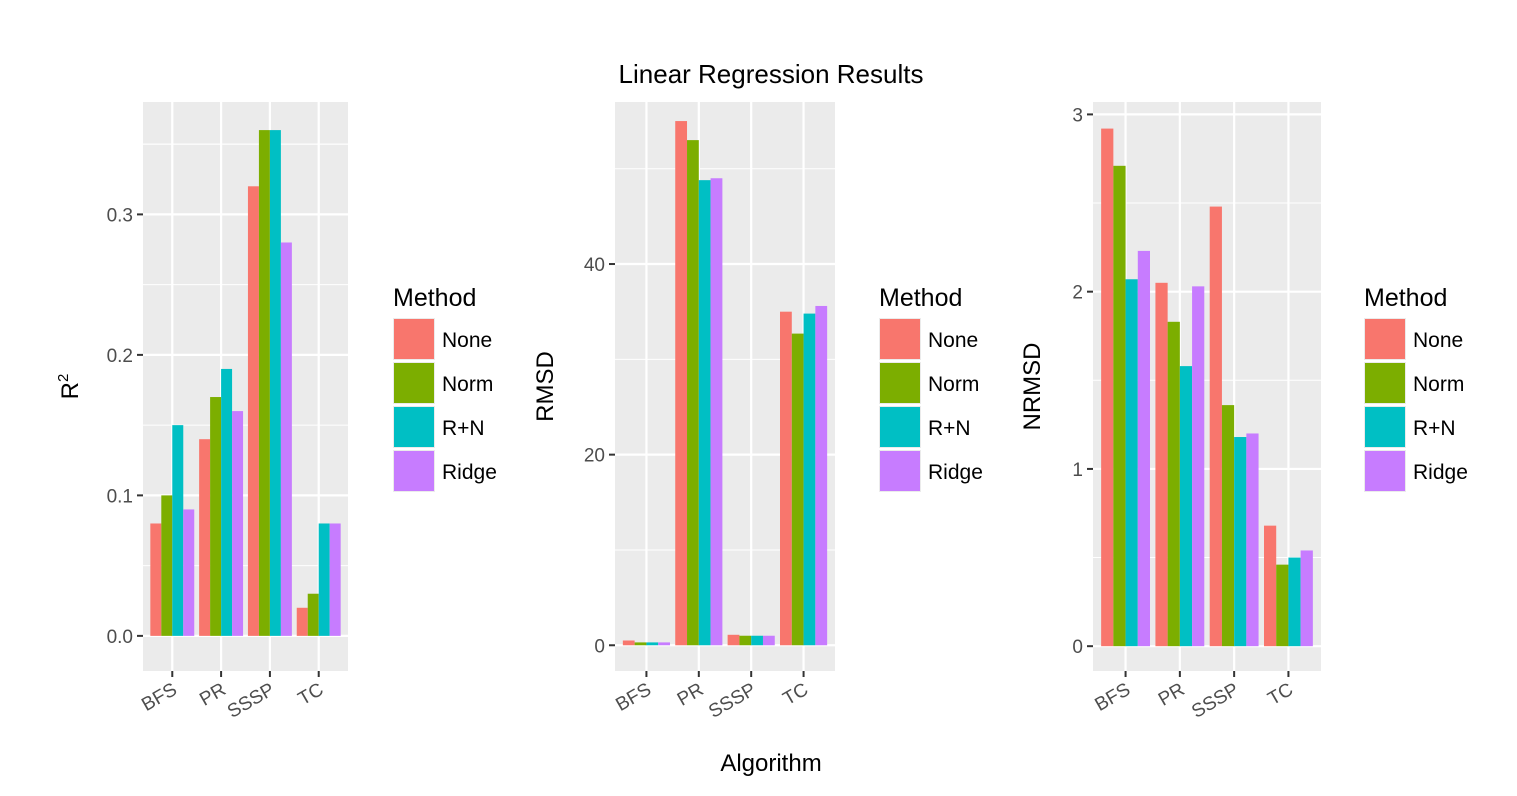 Image resolution: width=1517 pixels, height=796 pixels. What do you see at coordinates (120, 496) in the screenshot?
I see `y-tick-label: 0.1` at bounding box center [120, 496].